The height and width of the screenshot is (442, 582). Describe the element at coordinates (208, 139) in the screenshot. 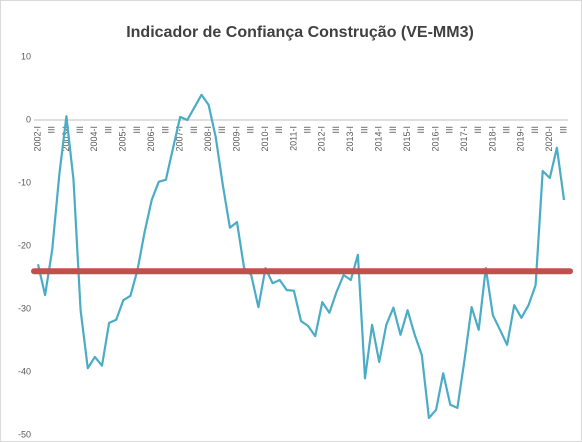

I see `x-tick-label: 2008-I` at that location.